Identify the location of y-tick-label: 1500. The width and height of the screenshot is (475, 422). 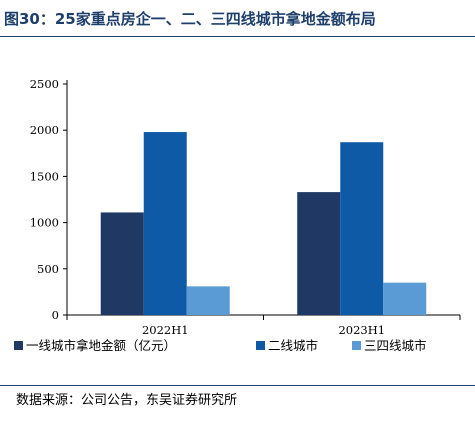
(44, 176).